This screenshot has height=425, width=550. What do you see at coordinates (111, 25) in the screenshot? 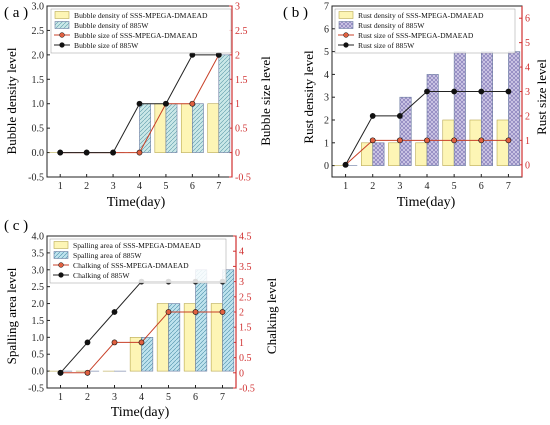
I see `legend-label: Bubble density of 885W` at bounding box center [111, 25].